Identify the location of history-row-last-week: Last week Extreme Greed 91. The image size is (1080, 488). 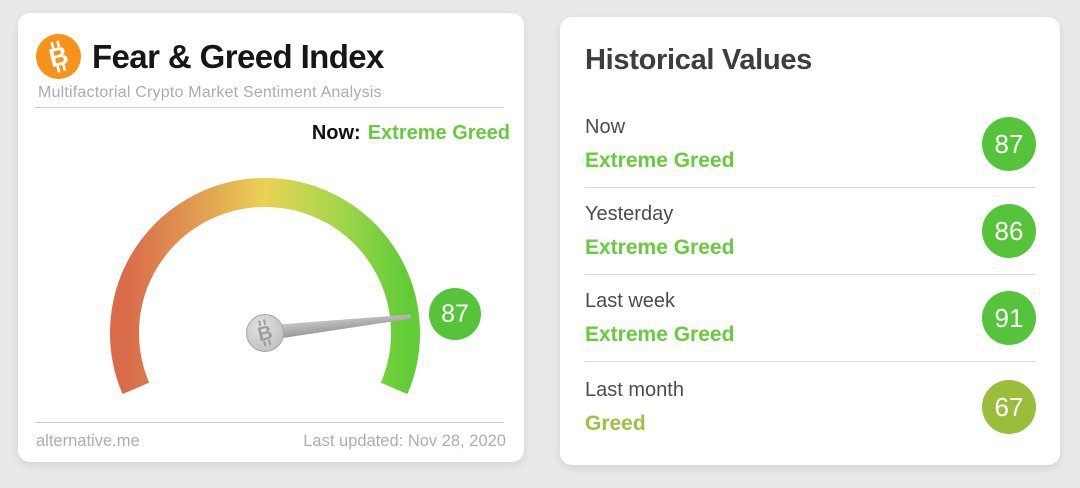
(810, 318).